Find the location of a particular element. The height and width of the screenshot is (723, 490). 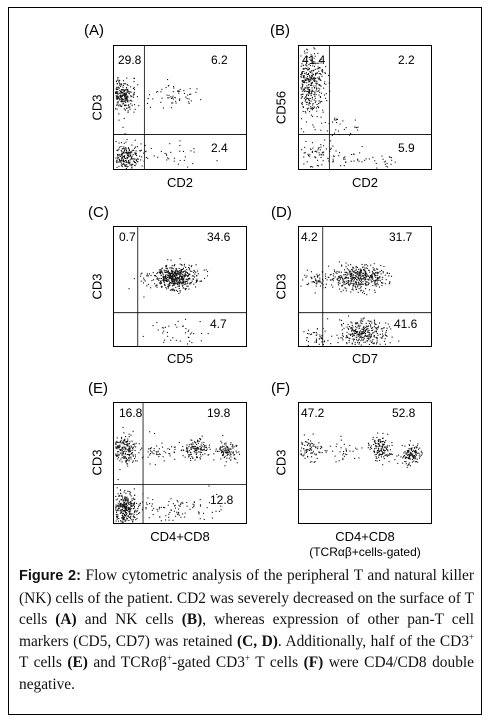

quadrant-lr-c: 4.7 is located at coordinates (218, 324).